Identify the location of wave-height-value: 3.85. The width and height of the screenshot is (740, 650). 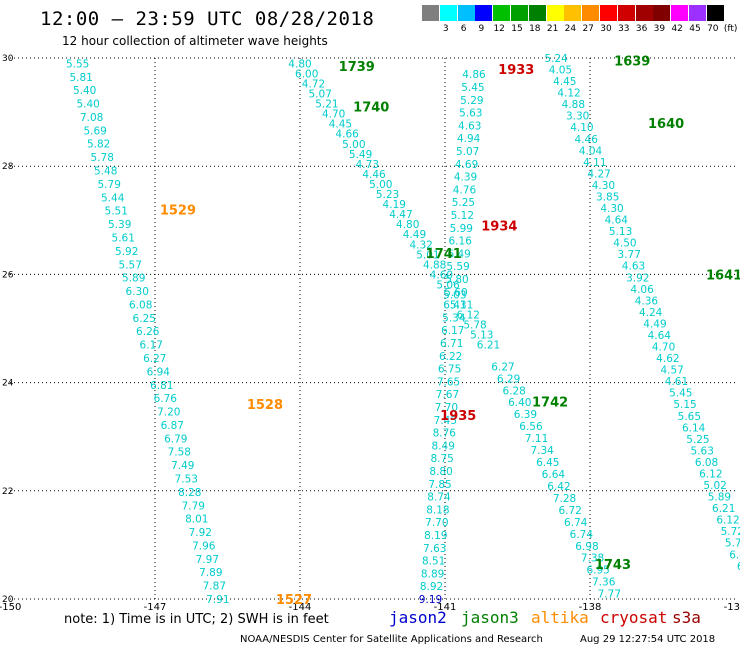
(607, 197).